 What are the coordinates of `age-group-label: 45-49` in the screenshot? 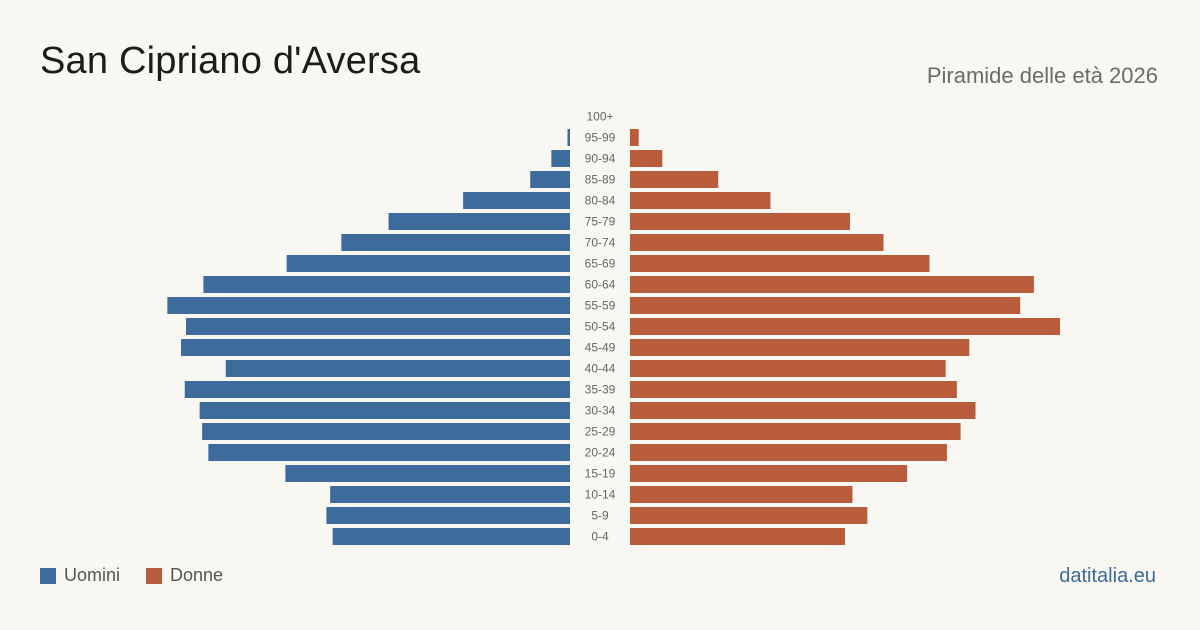 It's located at (600, 348).